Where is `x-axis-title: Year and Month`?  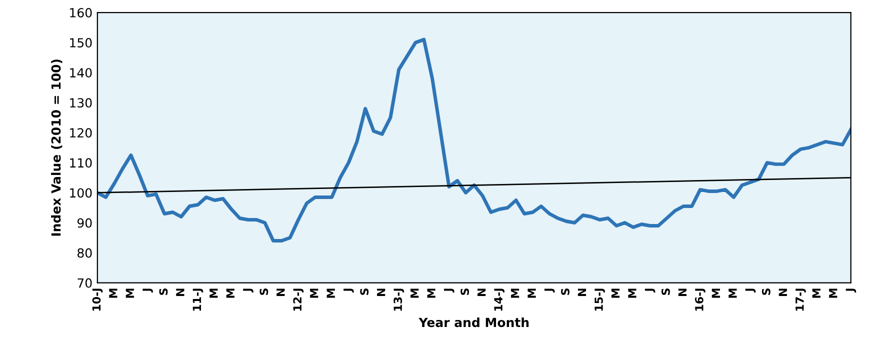 x-axis-title: Year and Month is located at coordinates (473, 322).